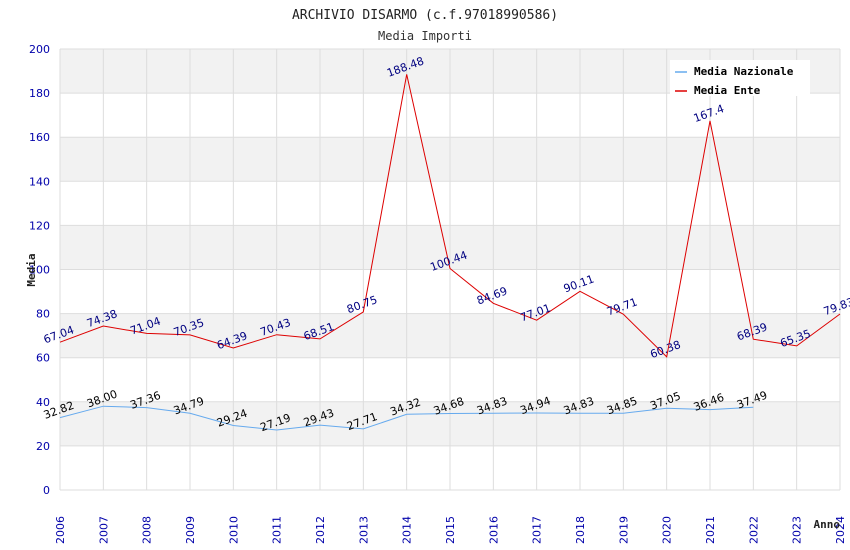 The height and width of the screenshot is (550, 850). I want to click on series-line-media-nazionale, so click(406, 418).